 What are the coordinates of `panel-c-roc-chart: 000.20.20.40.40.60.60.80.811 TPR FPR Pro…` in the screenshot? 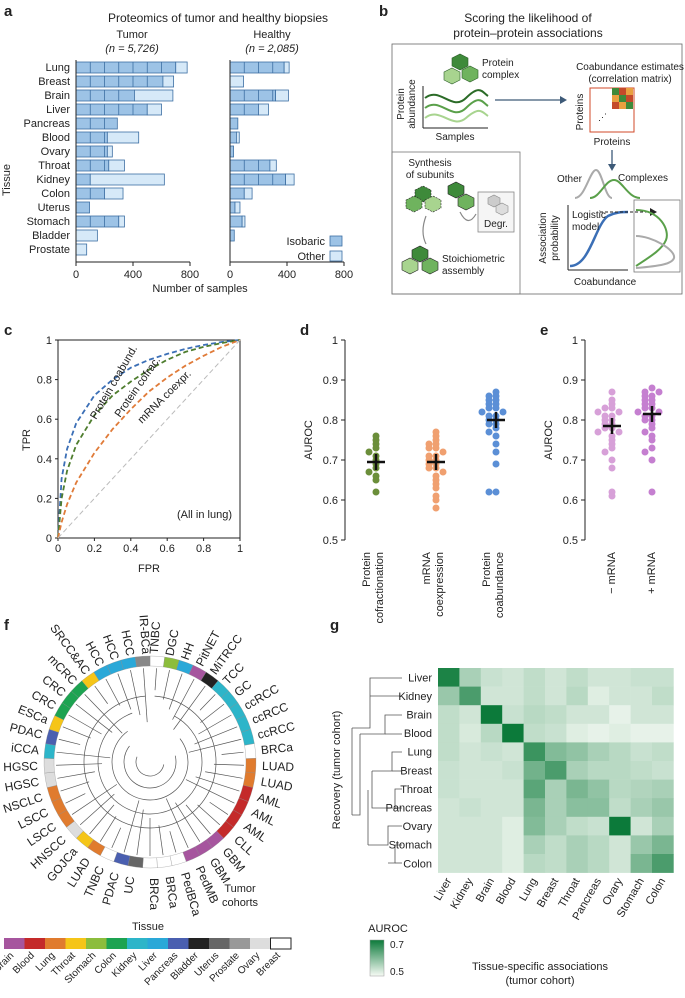 It's located at (132, 455).